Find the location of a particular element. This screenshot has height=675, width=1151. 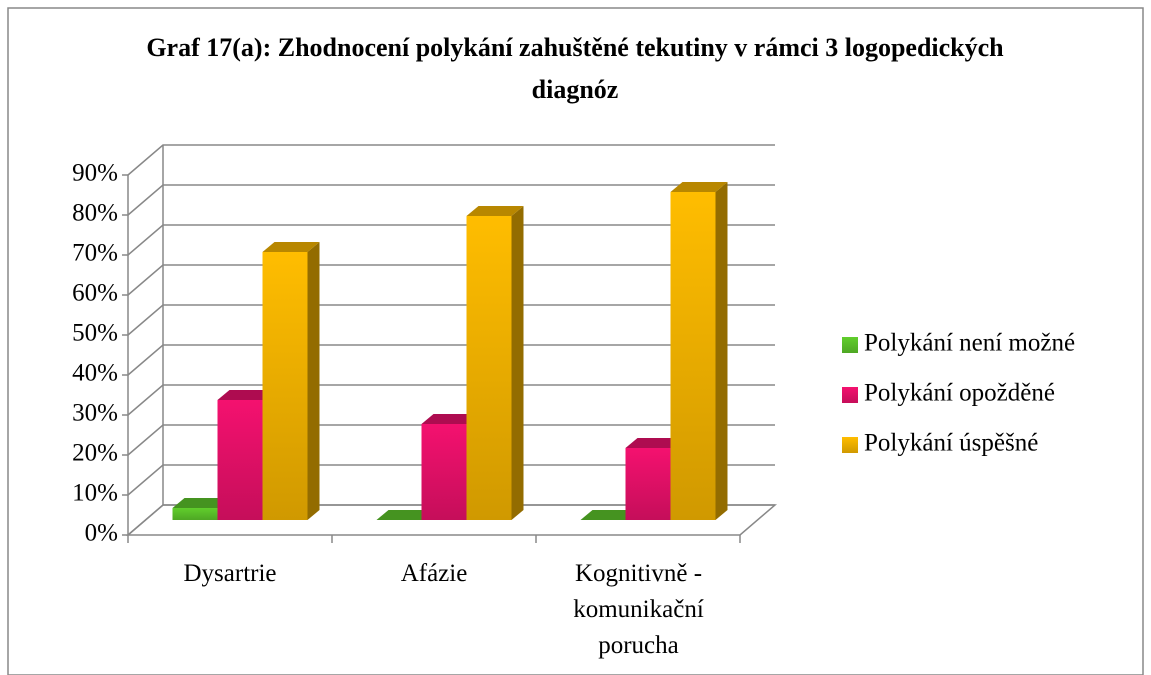

y-tick-label: 50% is located at coordinates (95, 333).